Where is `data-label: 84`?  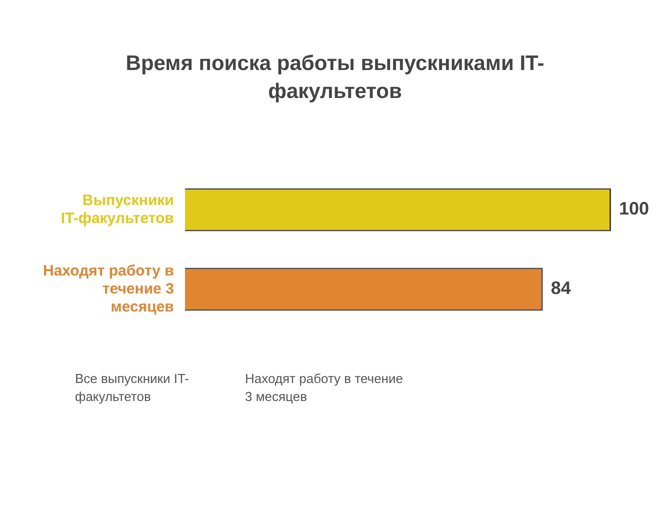
data-label: 84 is located at coordinates (560, 288).